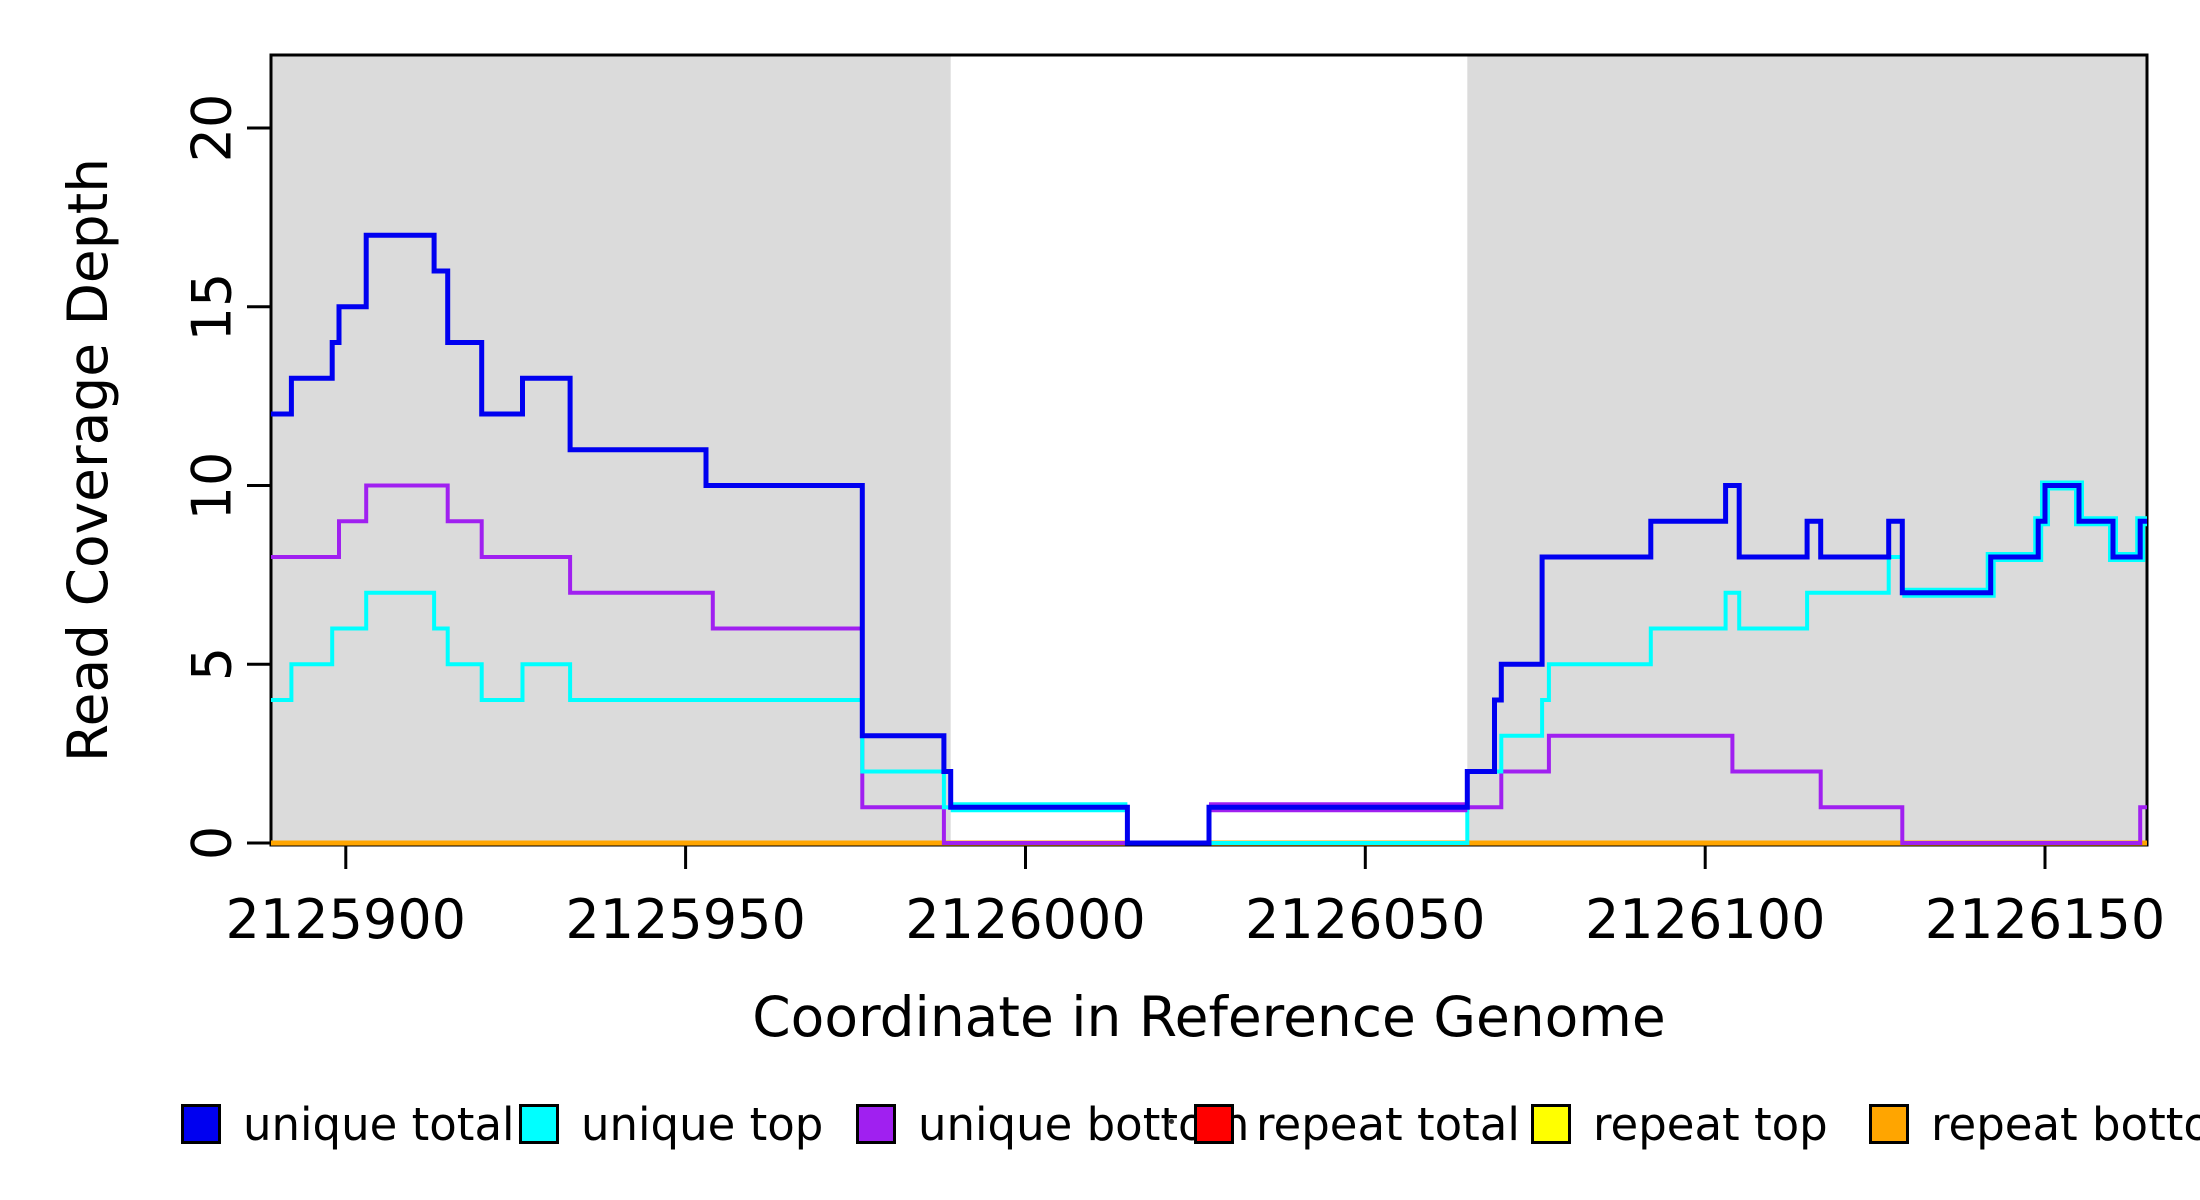 This screenshot has width=2200, height=1200. What do you see at coordinates (212, 307) in the screenshot?
I see `y-tick-label: 15` at bounding box center [212, 307].